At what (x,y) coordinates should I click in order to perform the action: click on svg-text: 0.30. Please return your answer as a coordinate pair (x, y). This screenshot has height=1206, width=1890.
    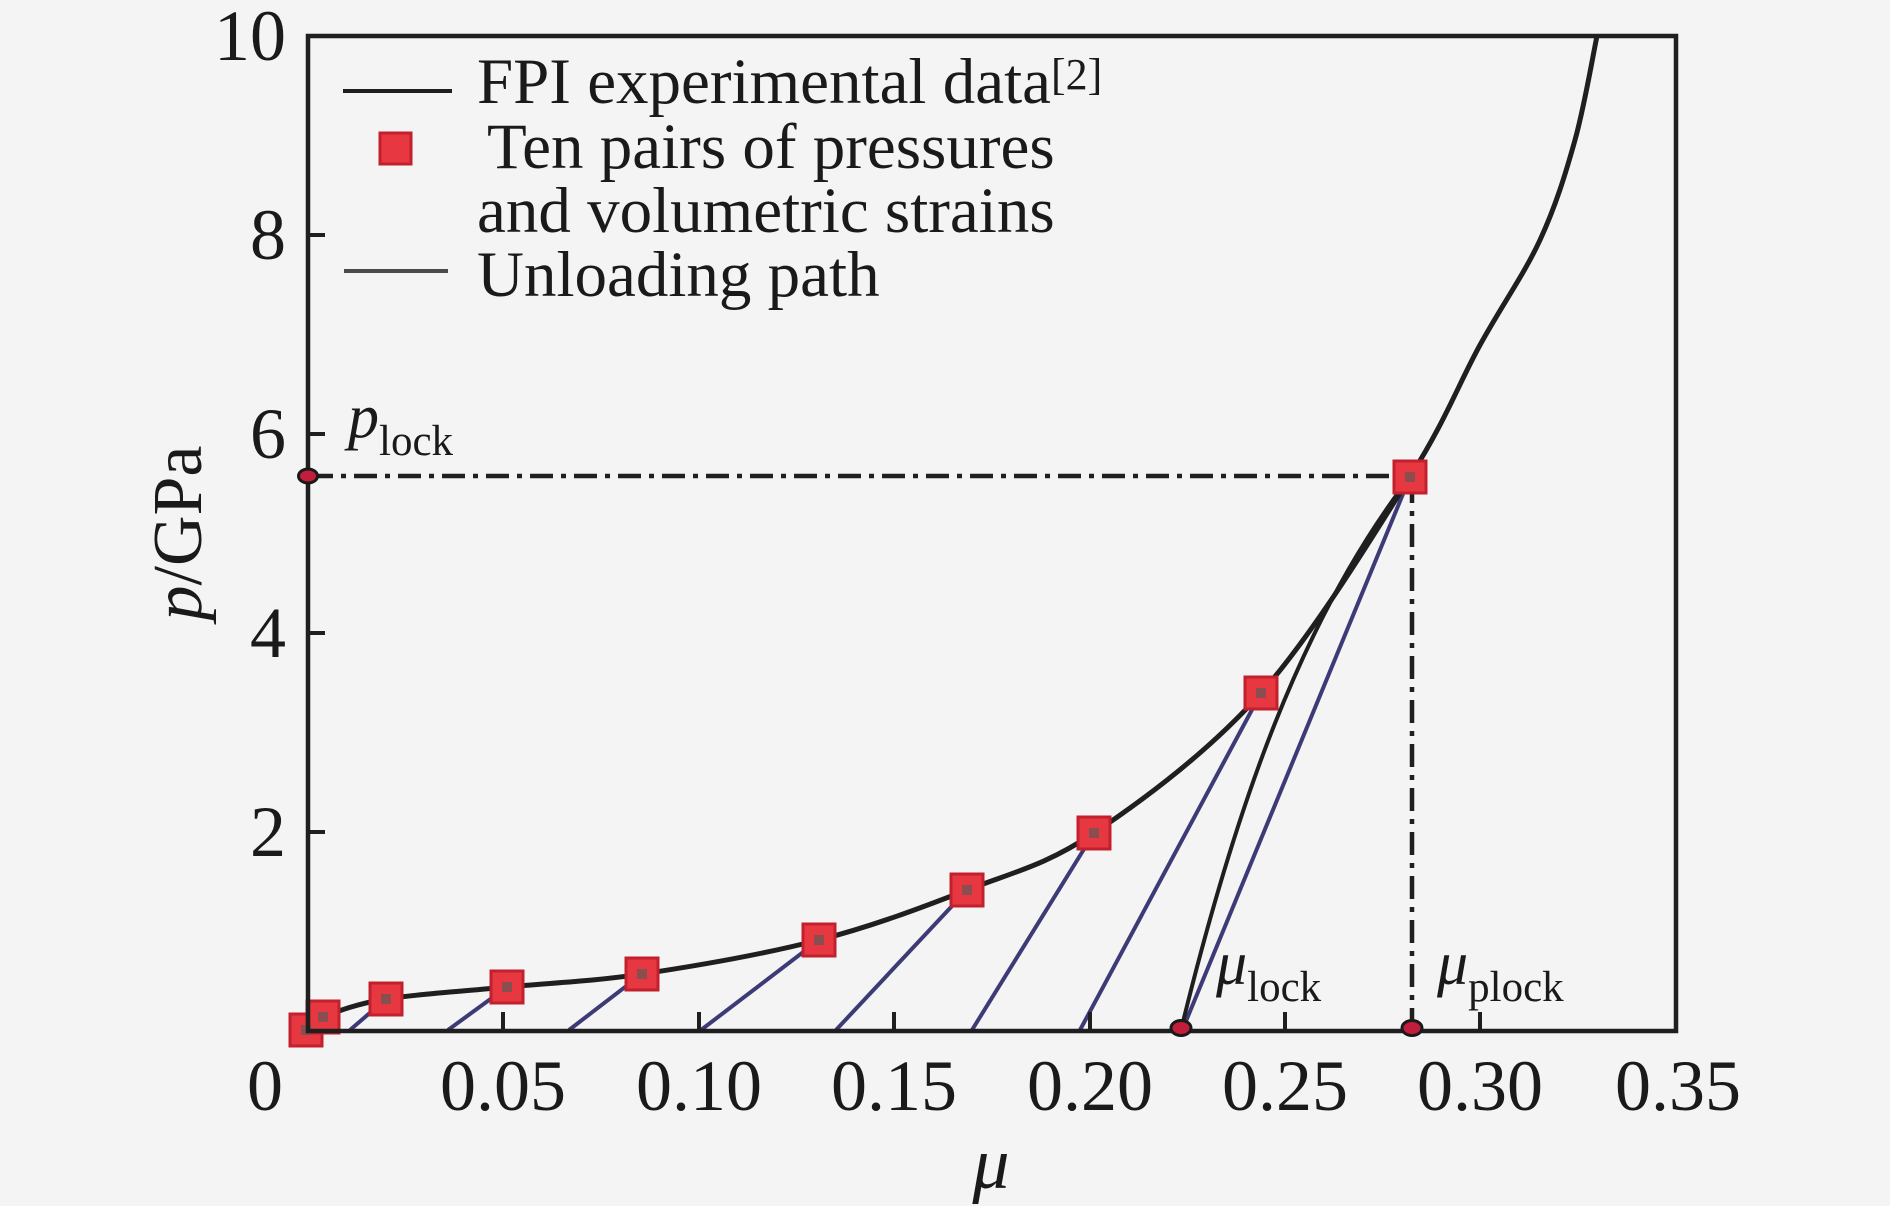
    Looking at the image, I should click on (1480, 1086).